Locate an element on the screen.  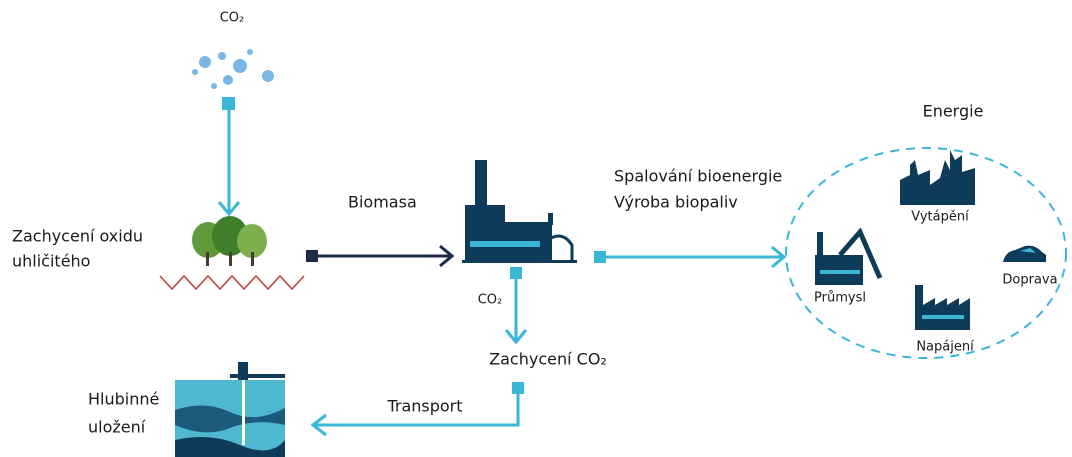
co2-capture-label: Zachycení CO₂ is located at coordinates (548, 359).